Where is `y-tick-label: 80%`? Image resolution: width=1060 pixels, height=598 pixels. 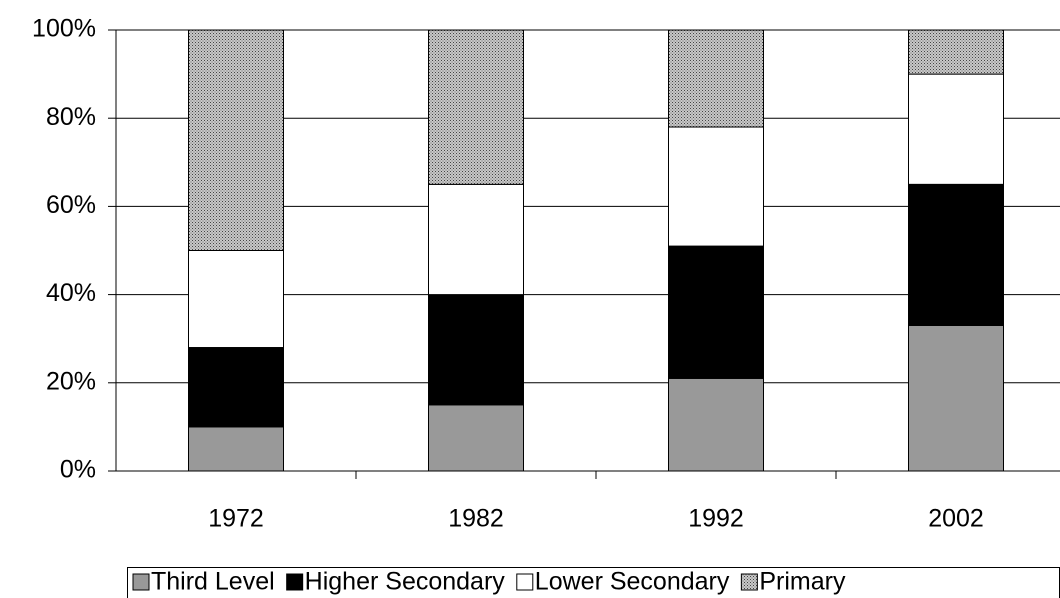
y-tick-label: 80% is located at coordinates (71, 117).